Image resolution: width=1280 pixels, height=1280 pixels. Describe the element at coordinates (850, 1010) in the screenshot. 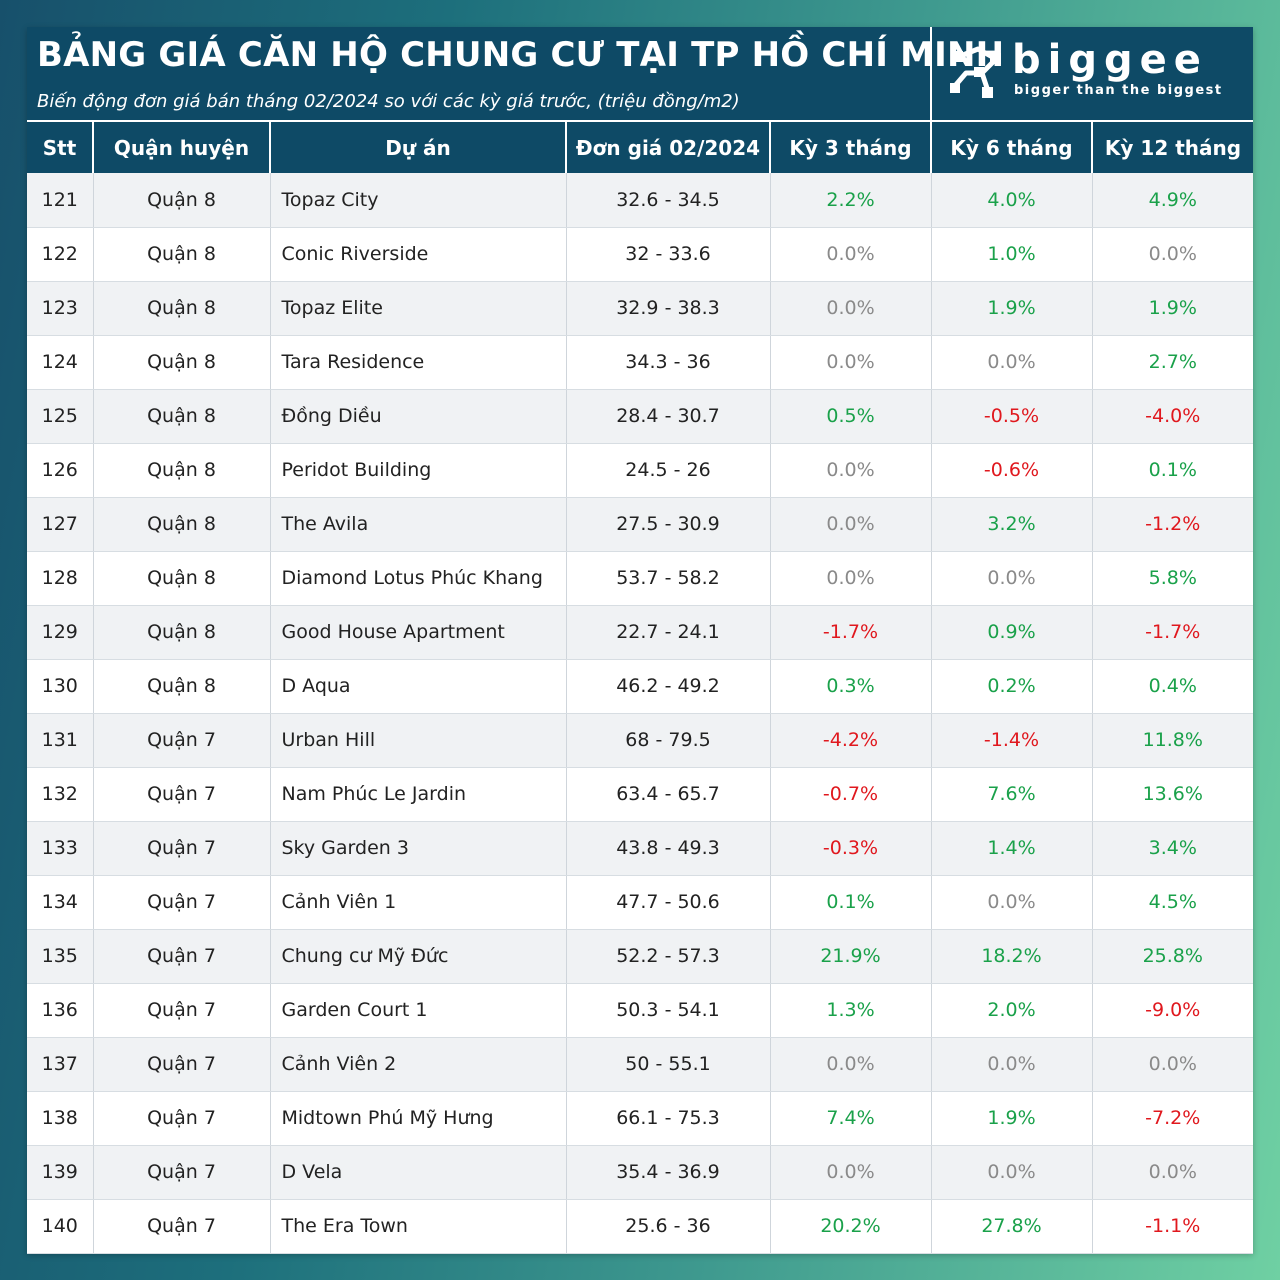

I see `cell-change-3m: 1.3%` at that location.